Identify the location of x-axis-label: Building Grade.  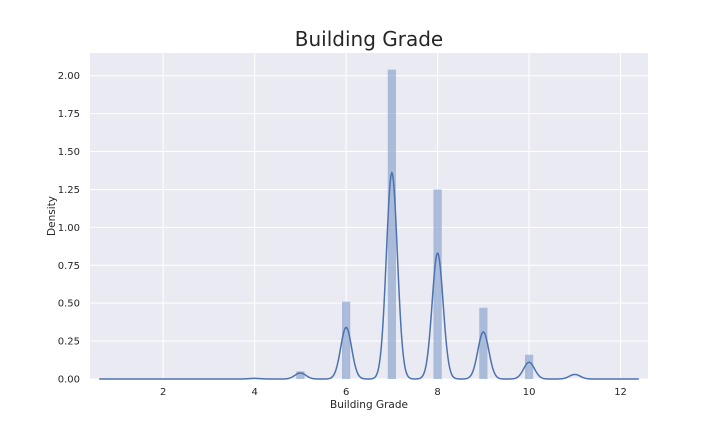
(369, 405).